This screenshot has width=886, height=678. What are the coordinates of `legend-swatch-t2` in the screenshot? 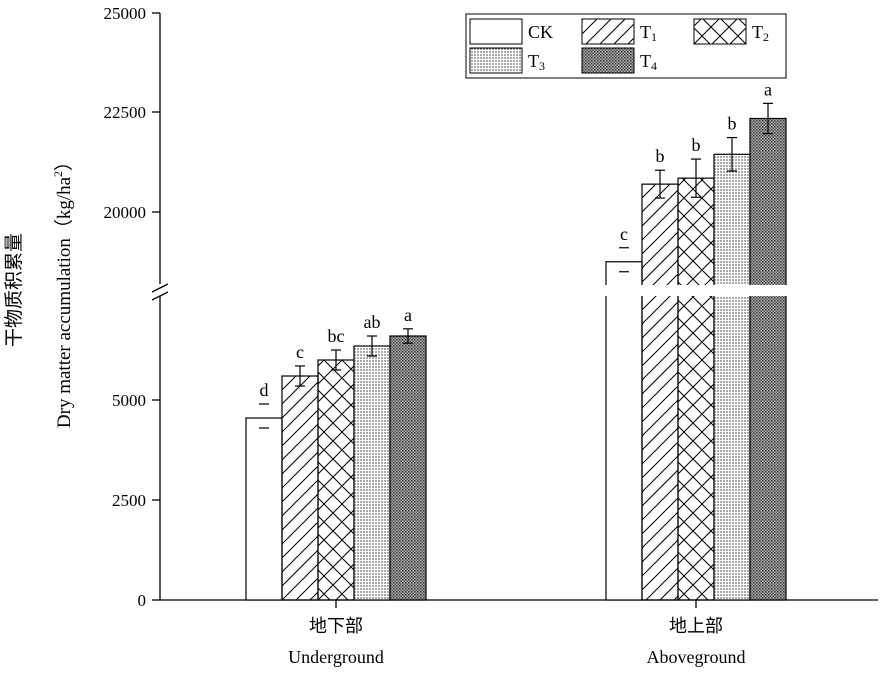 It's located at (720, 31).